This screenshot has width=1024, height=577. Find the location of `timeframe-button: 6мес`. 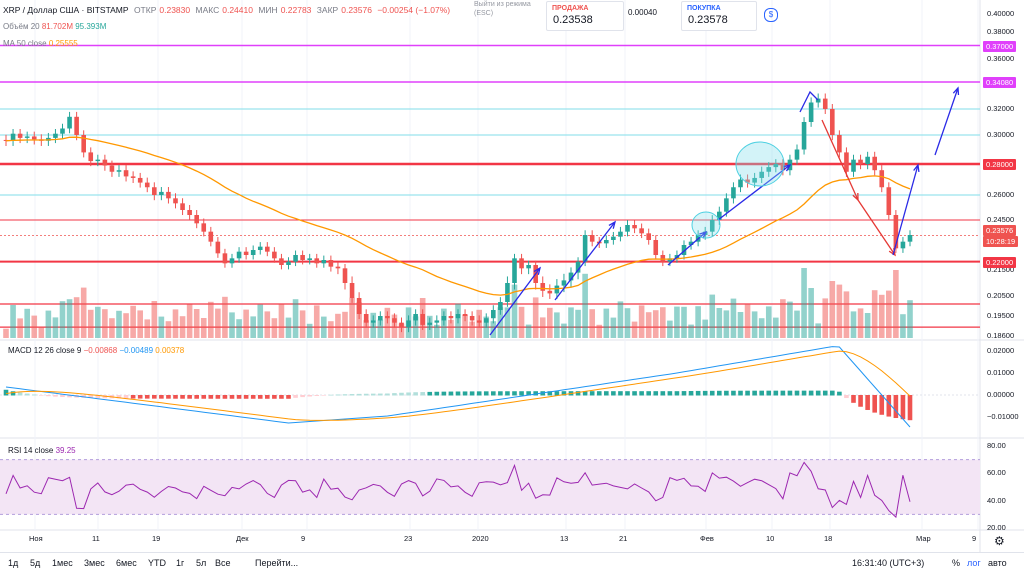

timeframe-button: 6мес is located at coordinates (126, 563).